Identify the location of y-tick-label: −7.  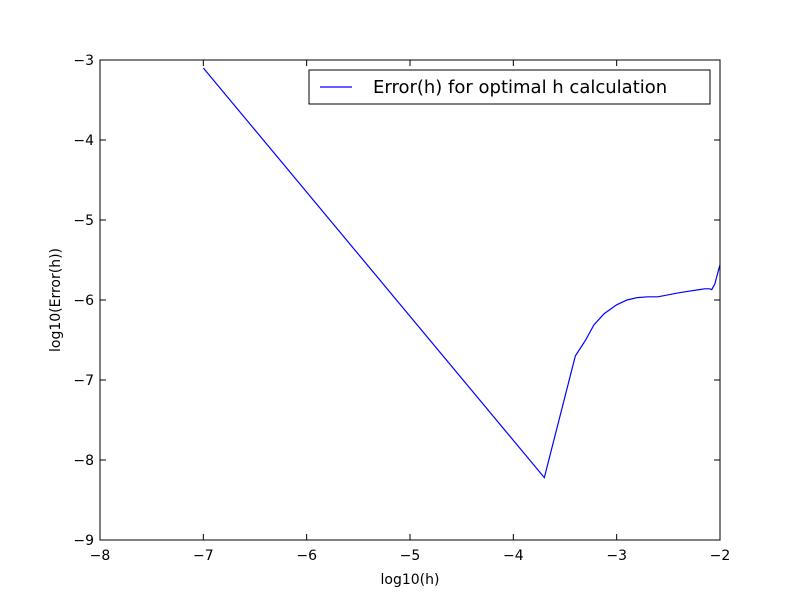
(83, 381).